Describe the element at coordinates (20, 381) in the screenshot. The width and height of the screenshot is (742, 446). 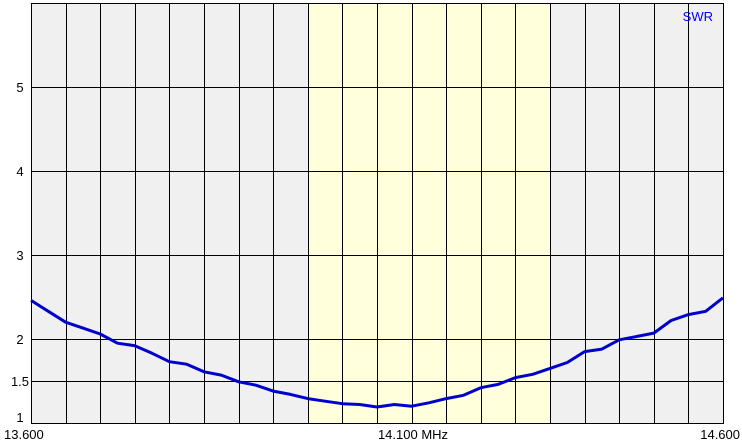
I see `y-tick-label: 1.5` at that location.